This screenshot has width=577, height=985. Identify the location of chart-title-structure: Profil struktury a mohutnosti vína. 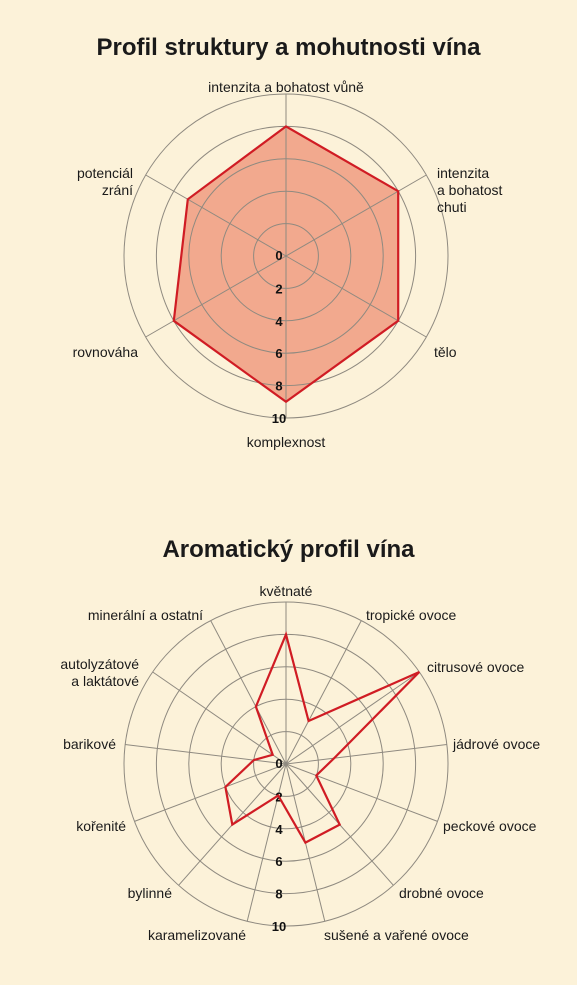
(288, 47).